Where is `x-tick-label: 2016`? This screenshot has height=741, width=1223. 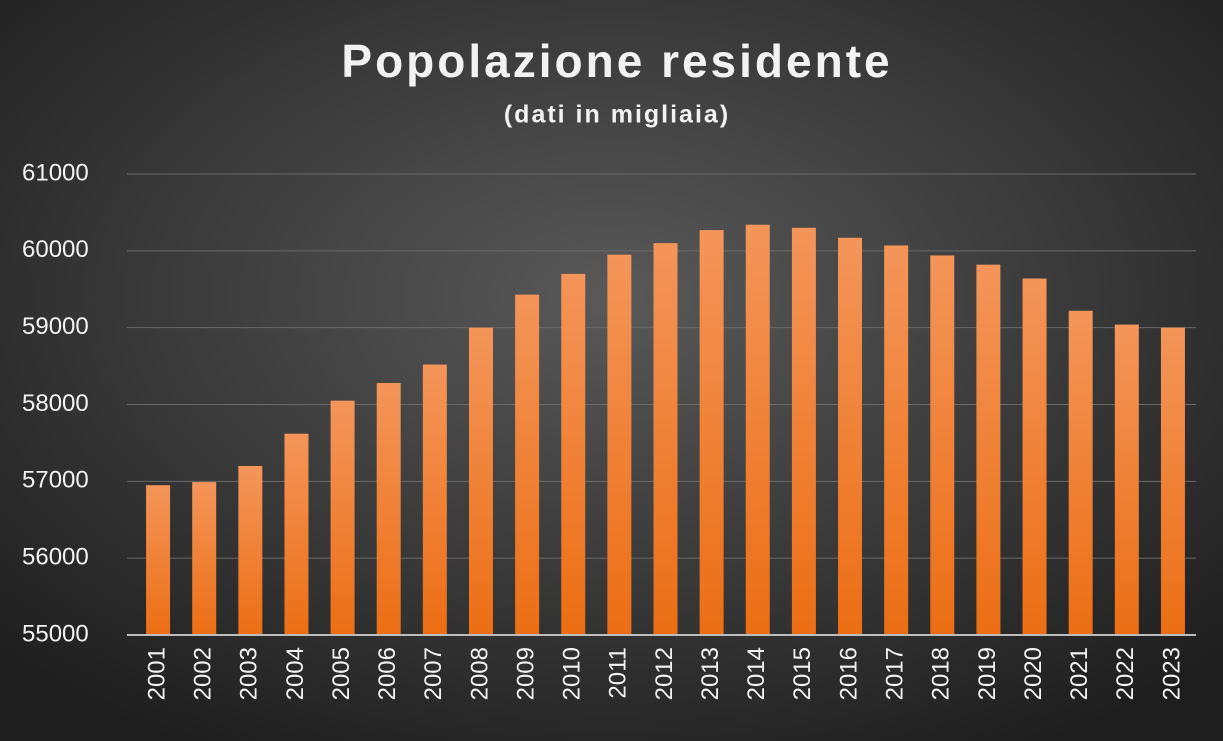
x-tick-label: 2016 is located at coordinates (848, 673).